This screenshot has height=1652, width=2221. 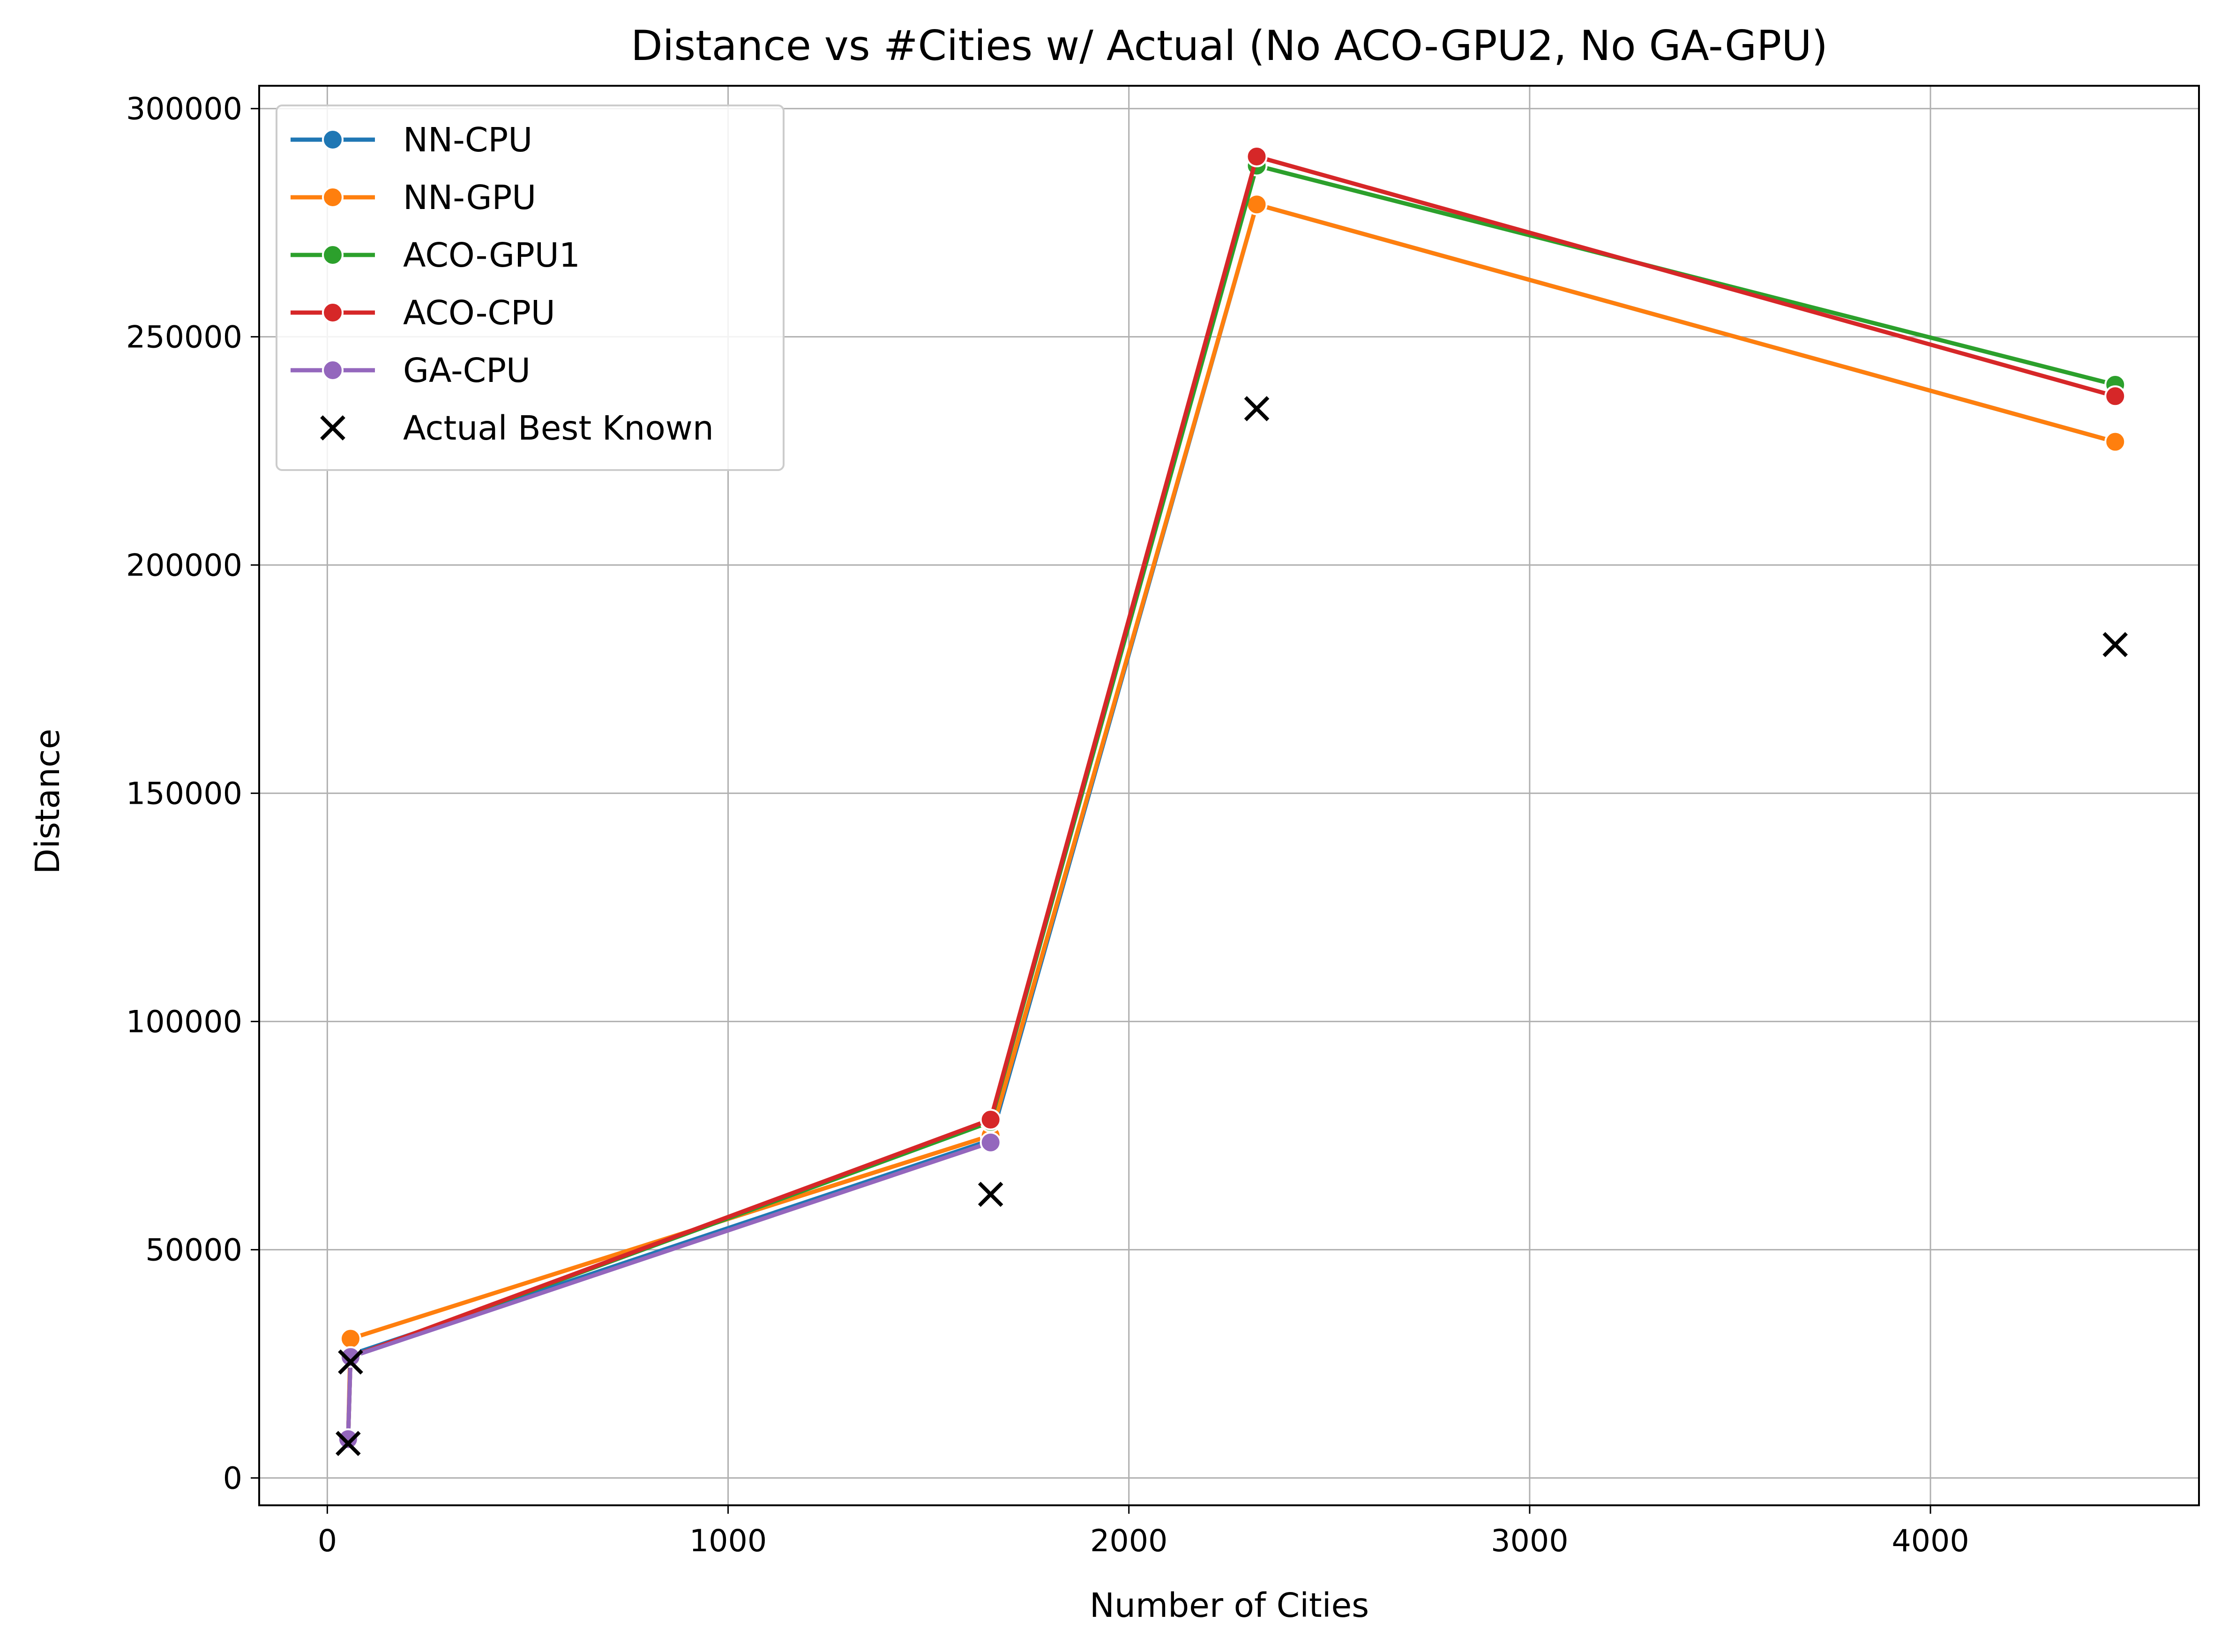 I want to click on x-axis-label: Number of Cities, so click(x=1230, y=1606).